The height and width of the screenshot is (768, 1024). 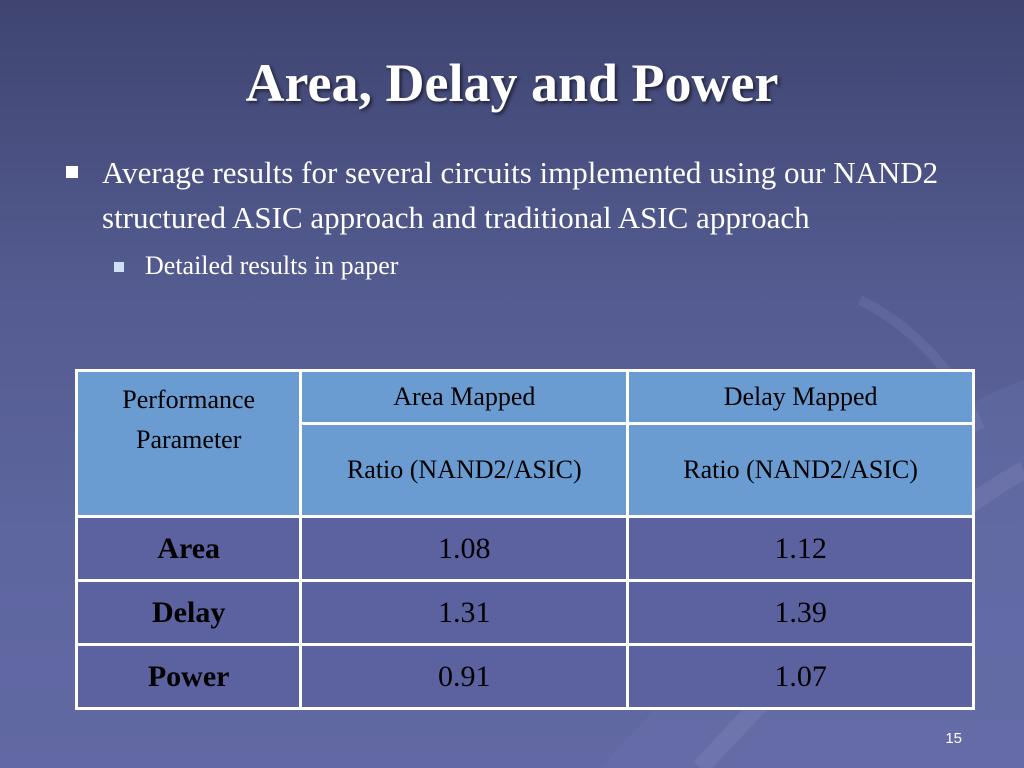 I want to click on cell-area-mapped: 1.08, so click(x=464, y=548).